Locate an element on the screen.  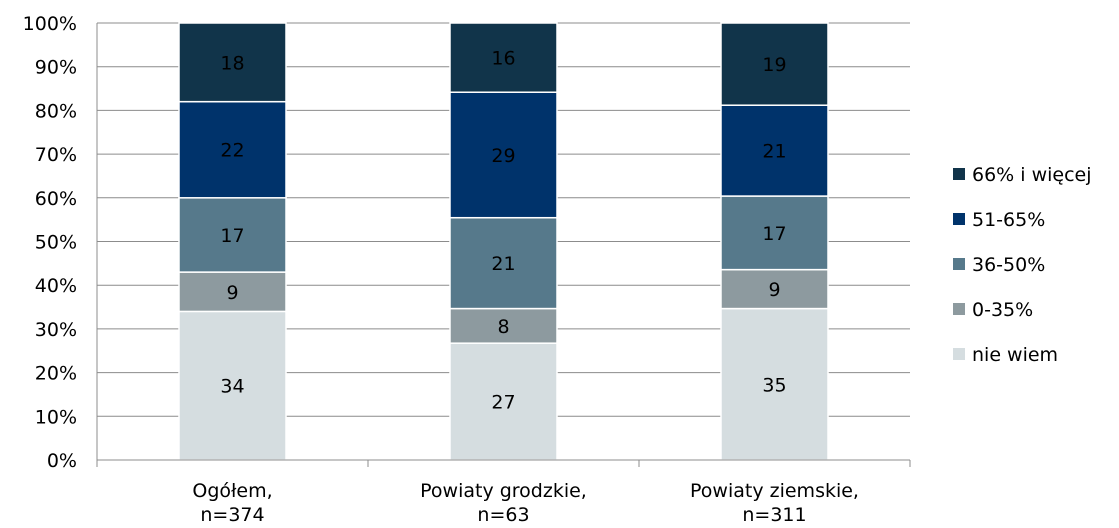
data-label: 16 is located at coordinates (503, 59).